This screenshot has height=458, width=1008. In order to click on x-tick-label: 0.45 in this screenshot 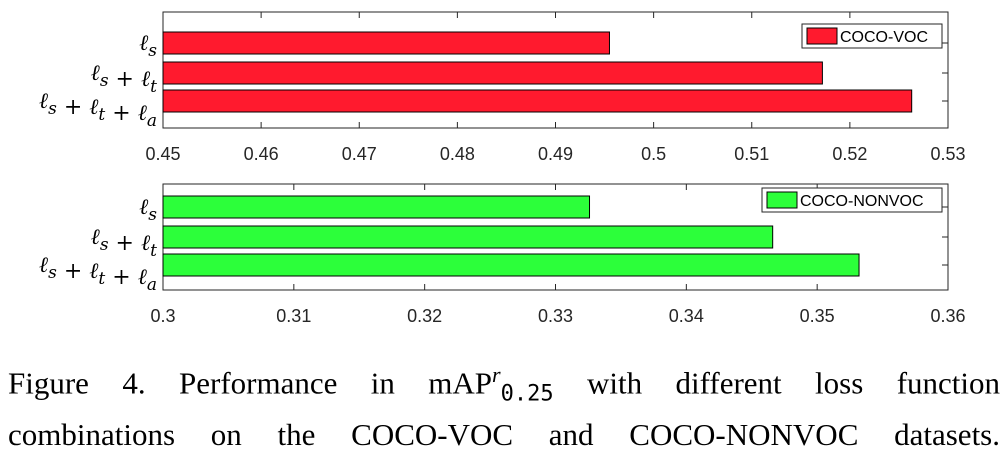, I will do `click(162, 154)`.